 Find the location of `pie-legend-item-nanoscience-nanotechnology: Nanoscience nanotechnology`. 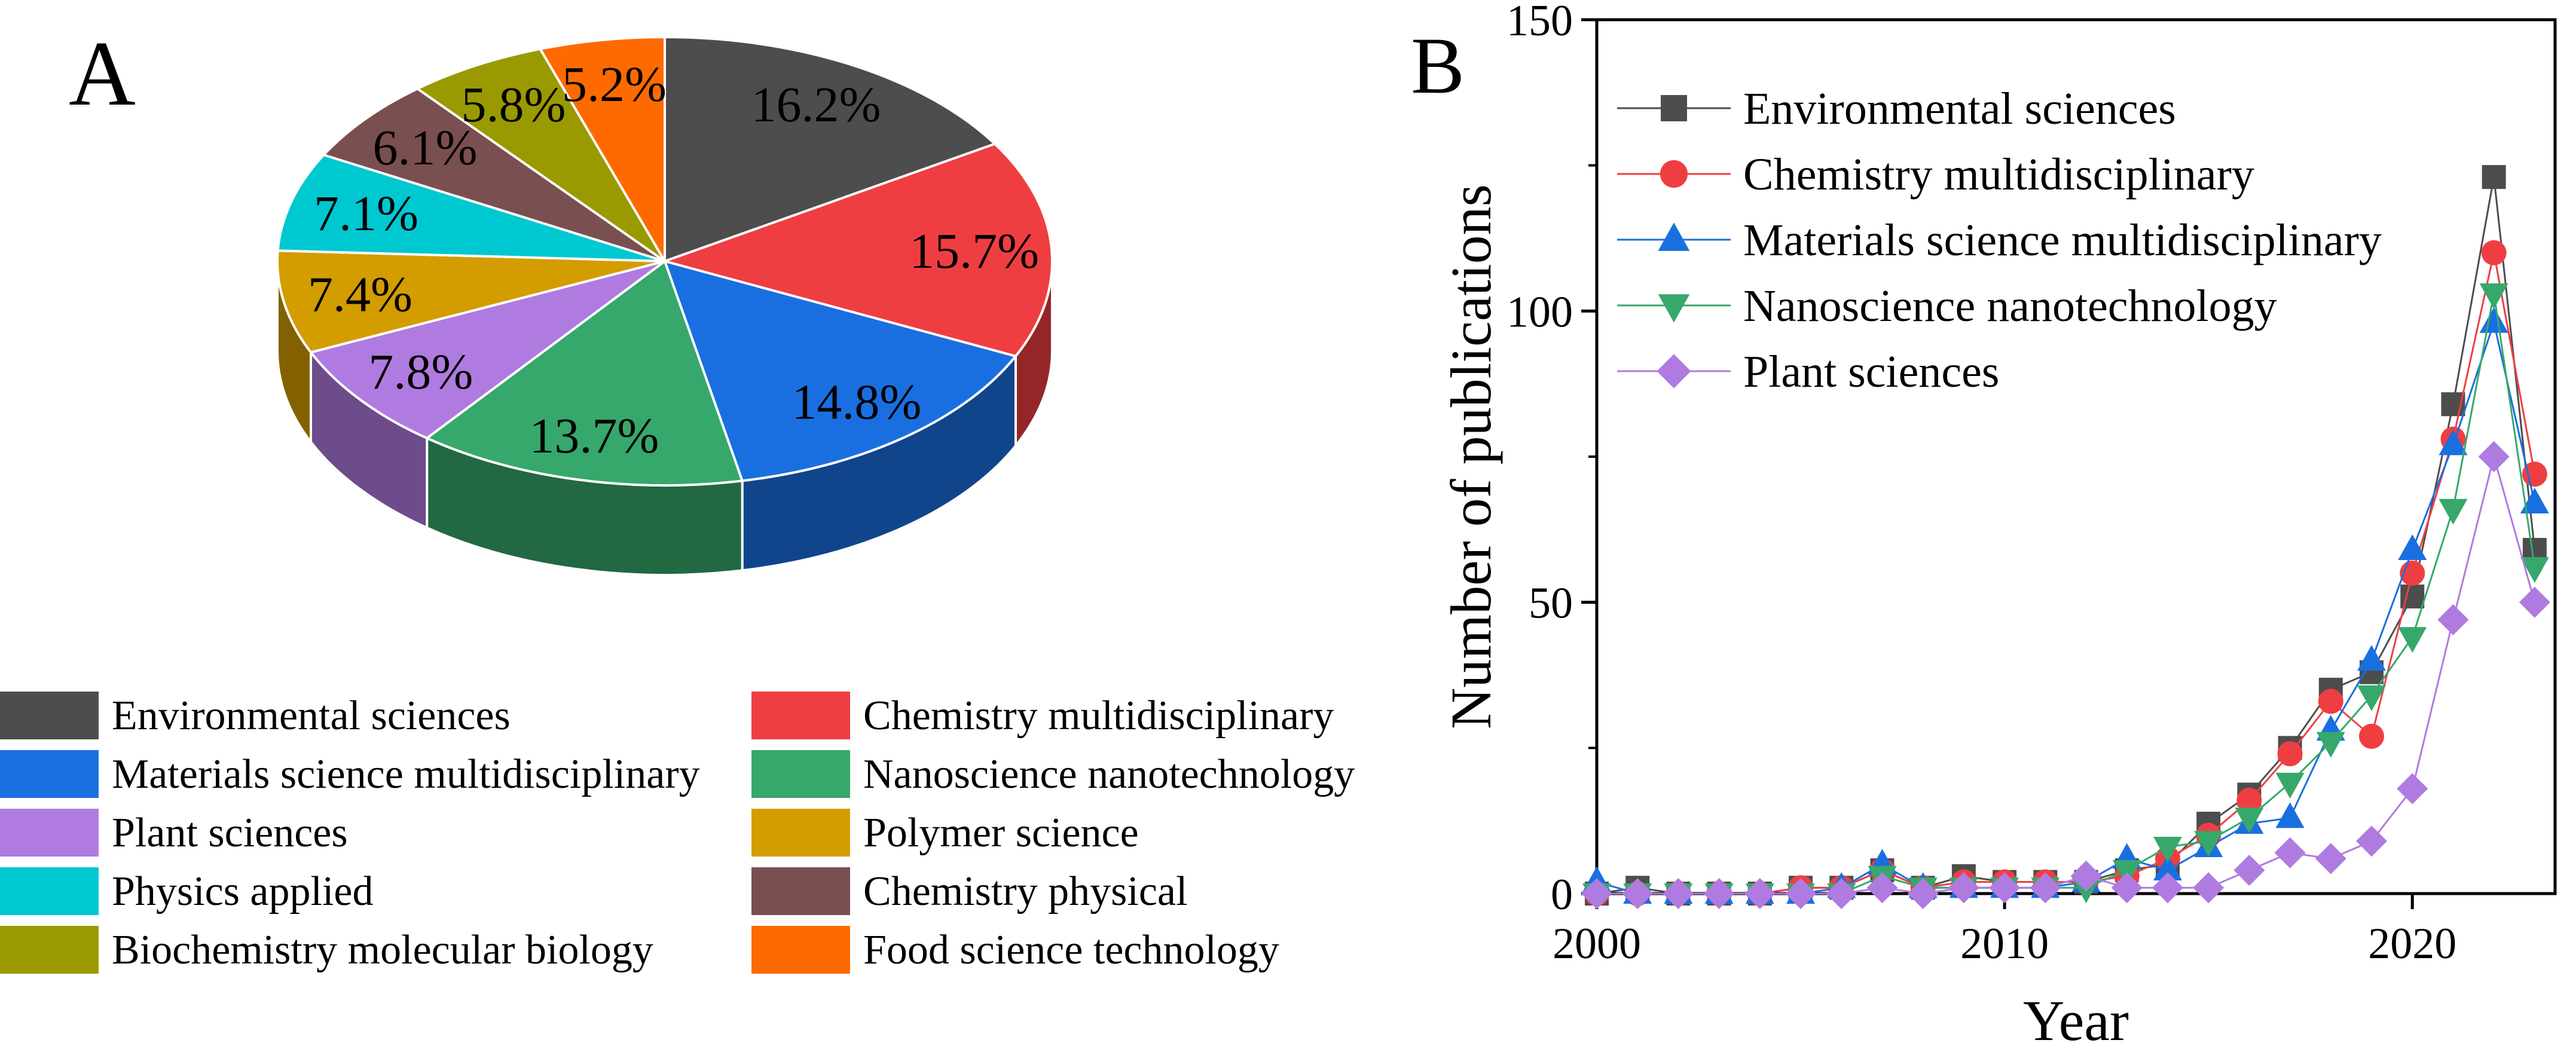

pie-legend-item-nanoscience-nanotechnology: Nanoscience nanotechnology is located at coordinates (1053, 774).